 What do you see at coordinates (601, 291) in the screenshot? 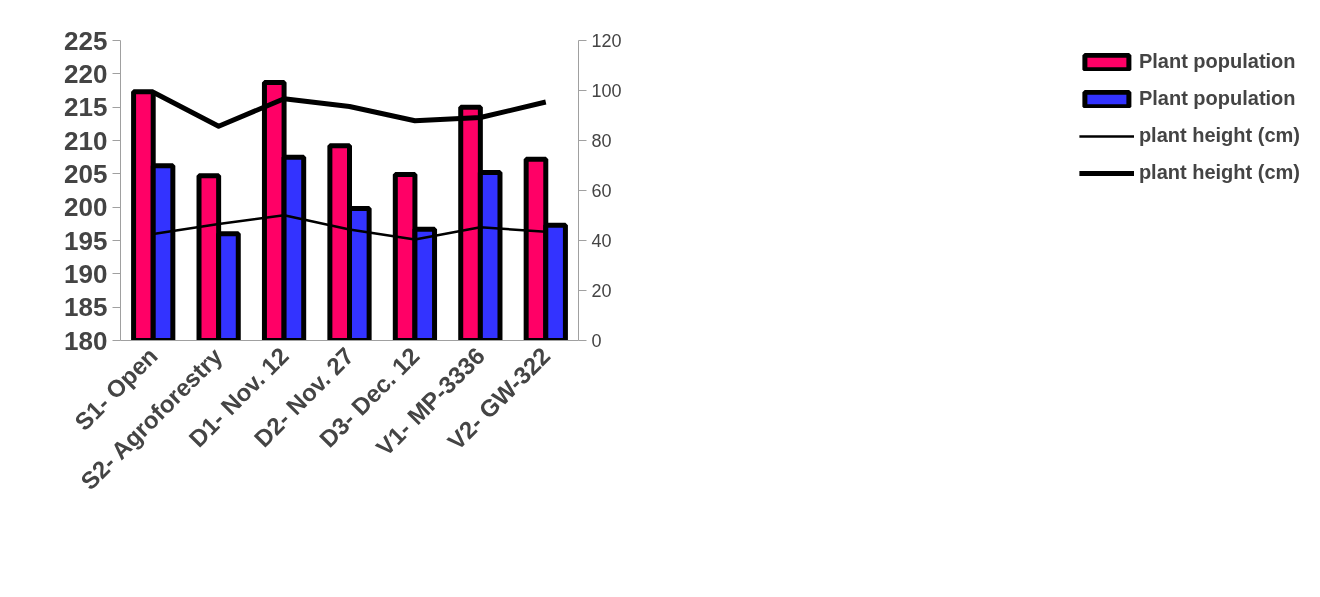
I see `y2-tick-label: 20` at bounding box center [601, 291].